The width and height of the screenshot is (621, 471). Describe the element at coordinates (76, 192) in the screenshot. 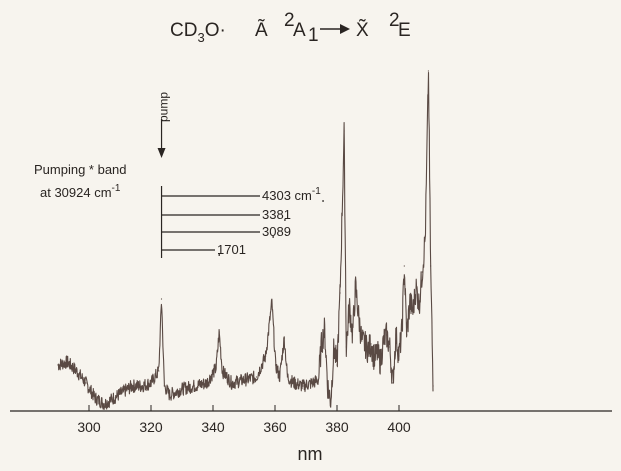

I see `annotation-line-2: at 30924 cm` at that location.